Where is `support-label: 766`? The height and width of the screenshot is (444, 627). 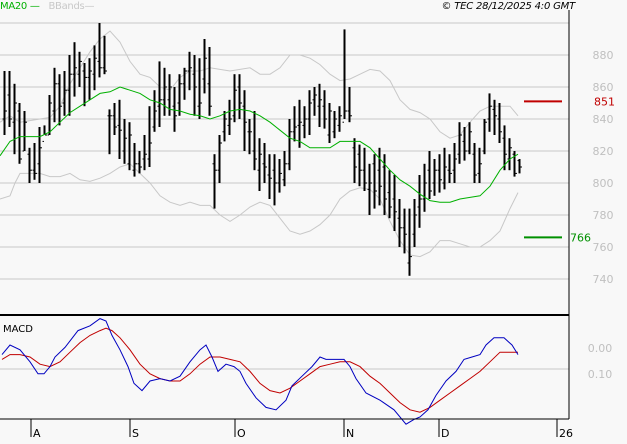 support-label: 766 is located at coordinates (580, 237).